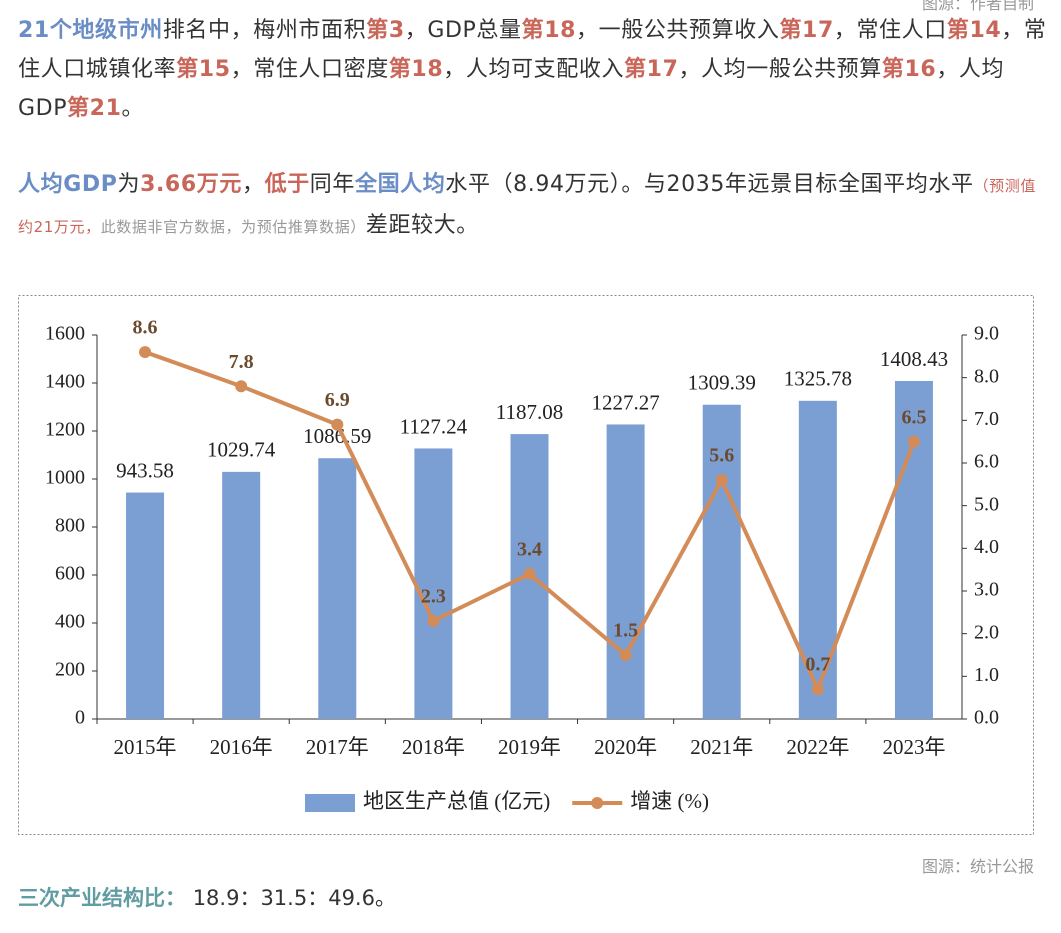  What do you see at coordinates (527, 206) in the screenshot?
I see `note: （预测值约21万元，` at bounding box center [527, 206].